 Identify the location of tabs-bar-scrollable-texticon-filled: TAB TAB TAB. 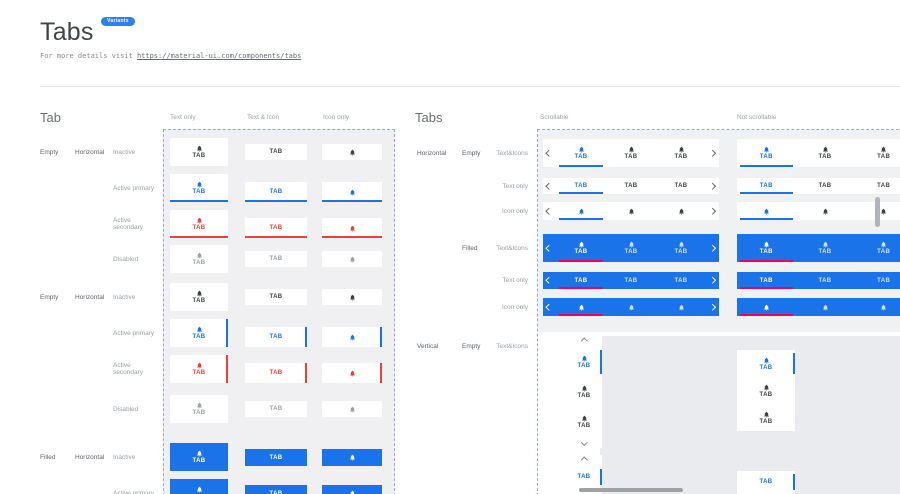
(631, 248).